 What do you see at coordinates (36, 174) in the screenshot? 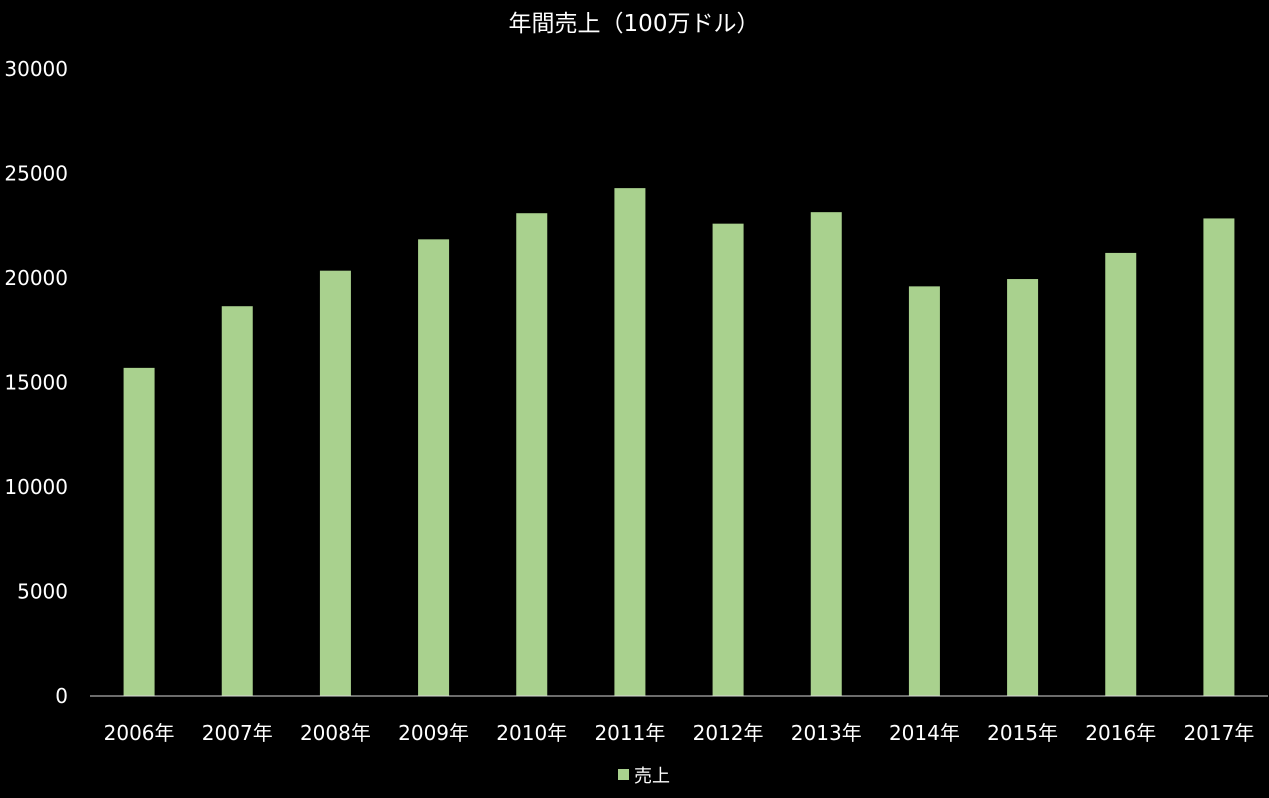
I see `y-tick-label: 25000` at bounding box center [36, 174].